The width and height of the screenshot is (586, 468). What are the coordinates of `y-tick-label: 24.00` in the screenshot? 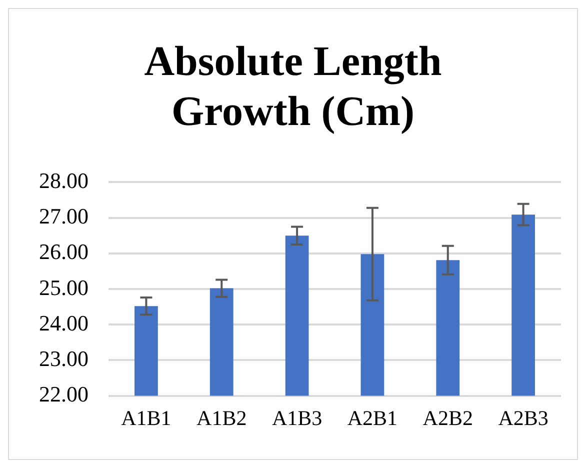 It's located at (63, 323).